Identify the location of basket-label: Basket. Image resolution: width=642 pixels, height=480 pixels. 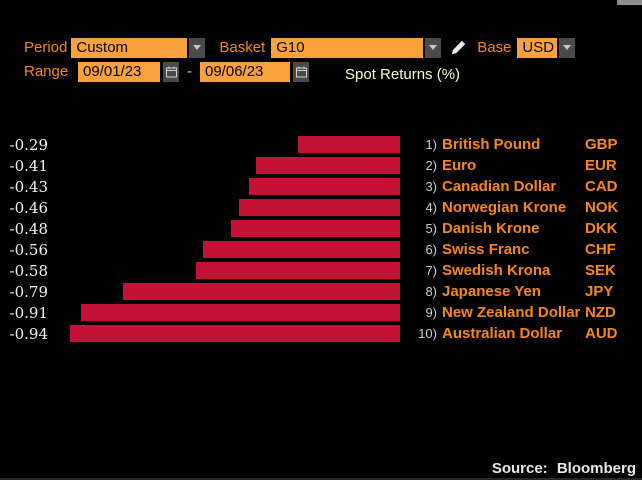
(242, 47).